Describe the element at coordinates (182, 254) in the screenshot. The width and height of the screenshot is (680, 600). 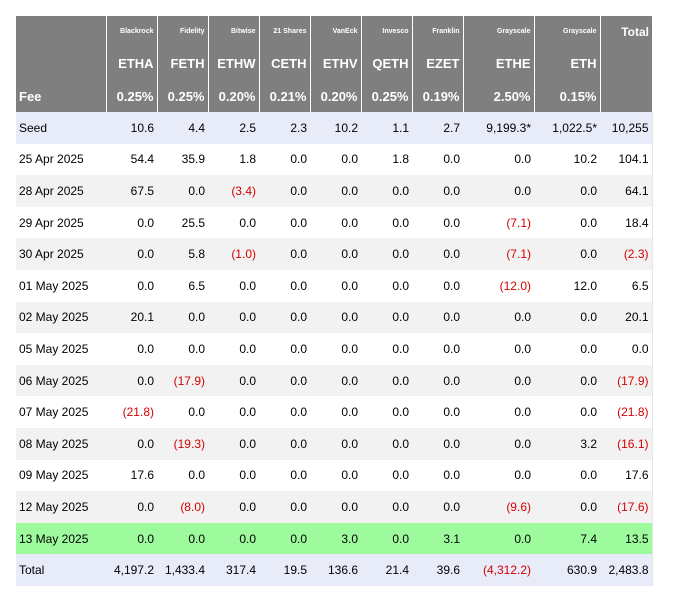
I see `flow-cell: 5.8` at that location.